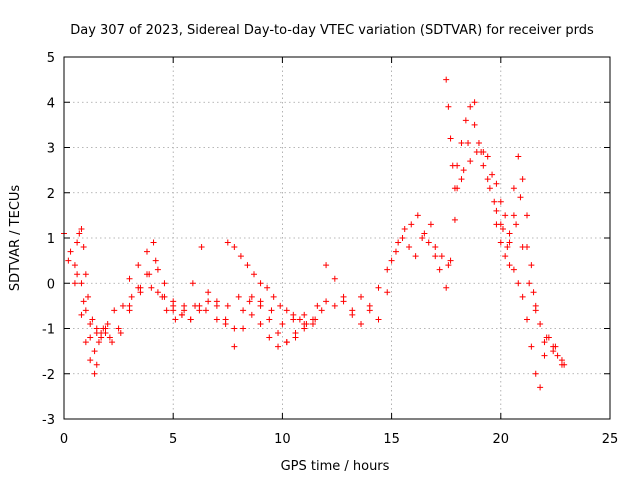 Image resolution: width=640 pixels, height=480 pixels. Describe the element at coordinates (135, 310) in the screenshot. I see `series-track-c` at that location.